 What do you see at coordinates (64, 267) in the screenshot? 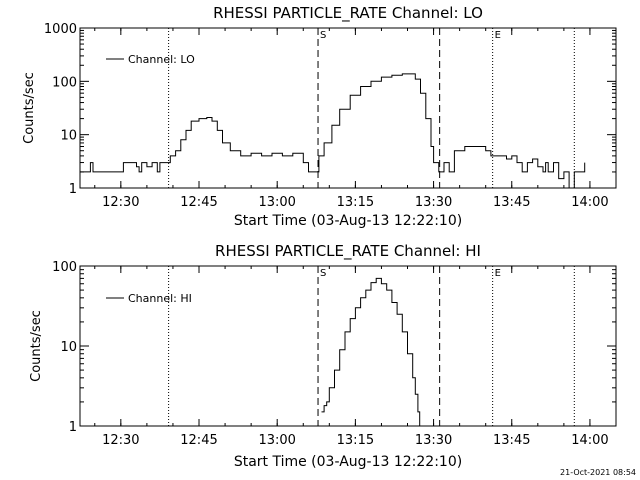
I see `y-tick-label-hi-2: 100` at bounding box center [64, 267].